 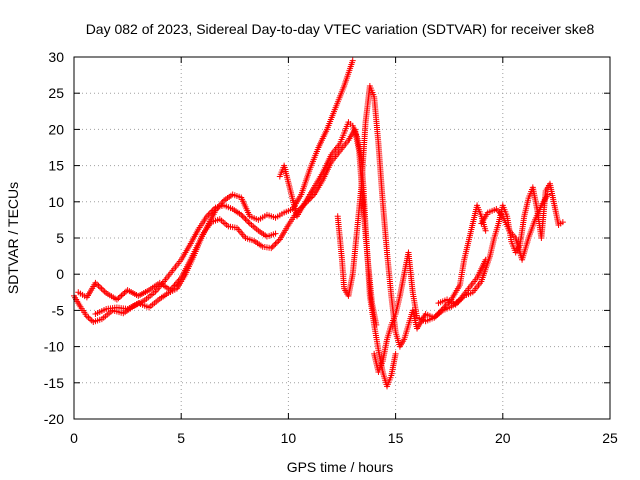 I want to click on y-tick-label: 10, so click(x=56, y=202).